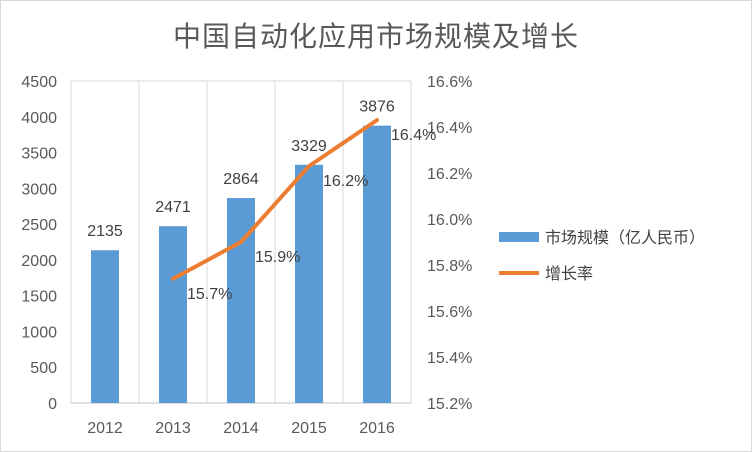 The height and width of the screenshot is (452, 752). I want to click on line-data-label: 15.9%, so click(277, 257).